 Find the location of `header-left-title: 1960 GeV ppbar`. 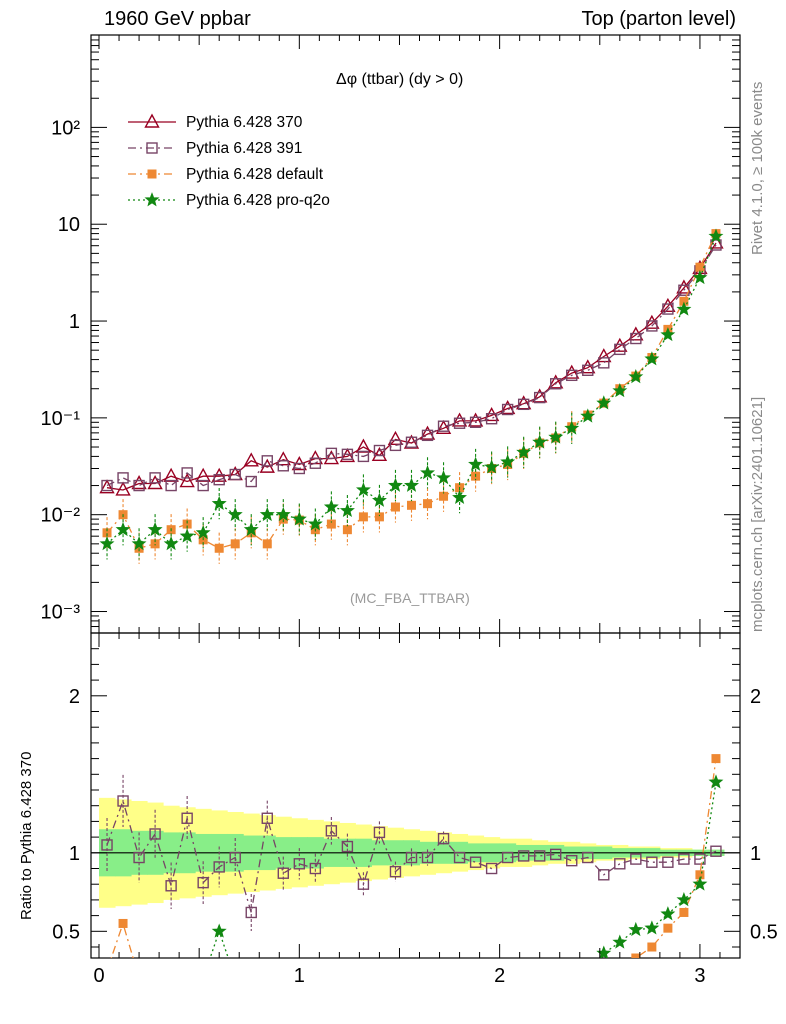

header-left-title: 1960 GeV ppbar is located at coordinates (177, 19).